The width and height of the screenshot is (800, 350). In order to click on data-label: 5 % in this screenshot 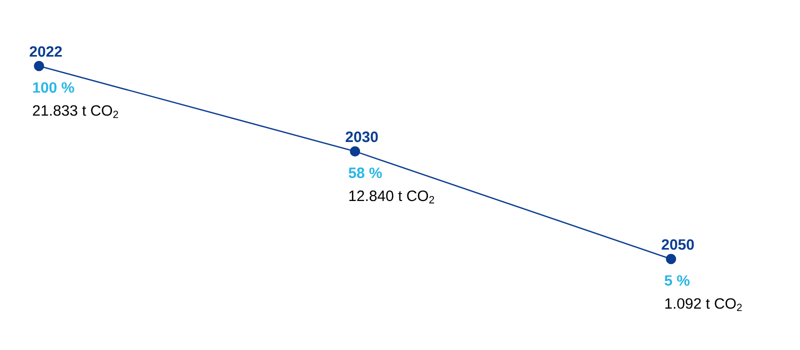, I will do `click(677, 280)`.